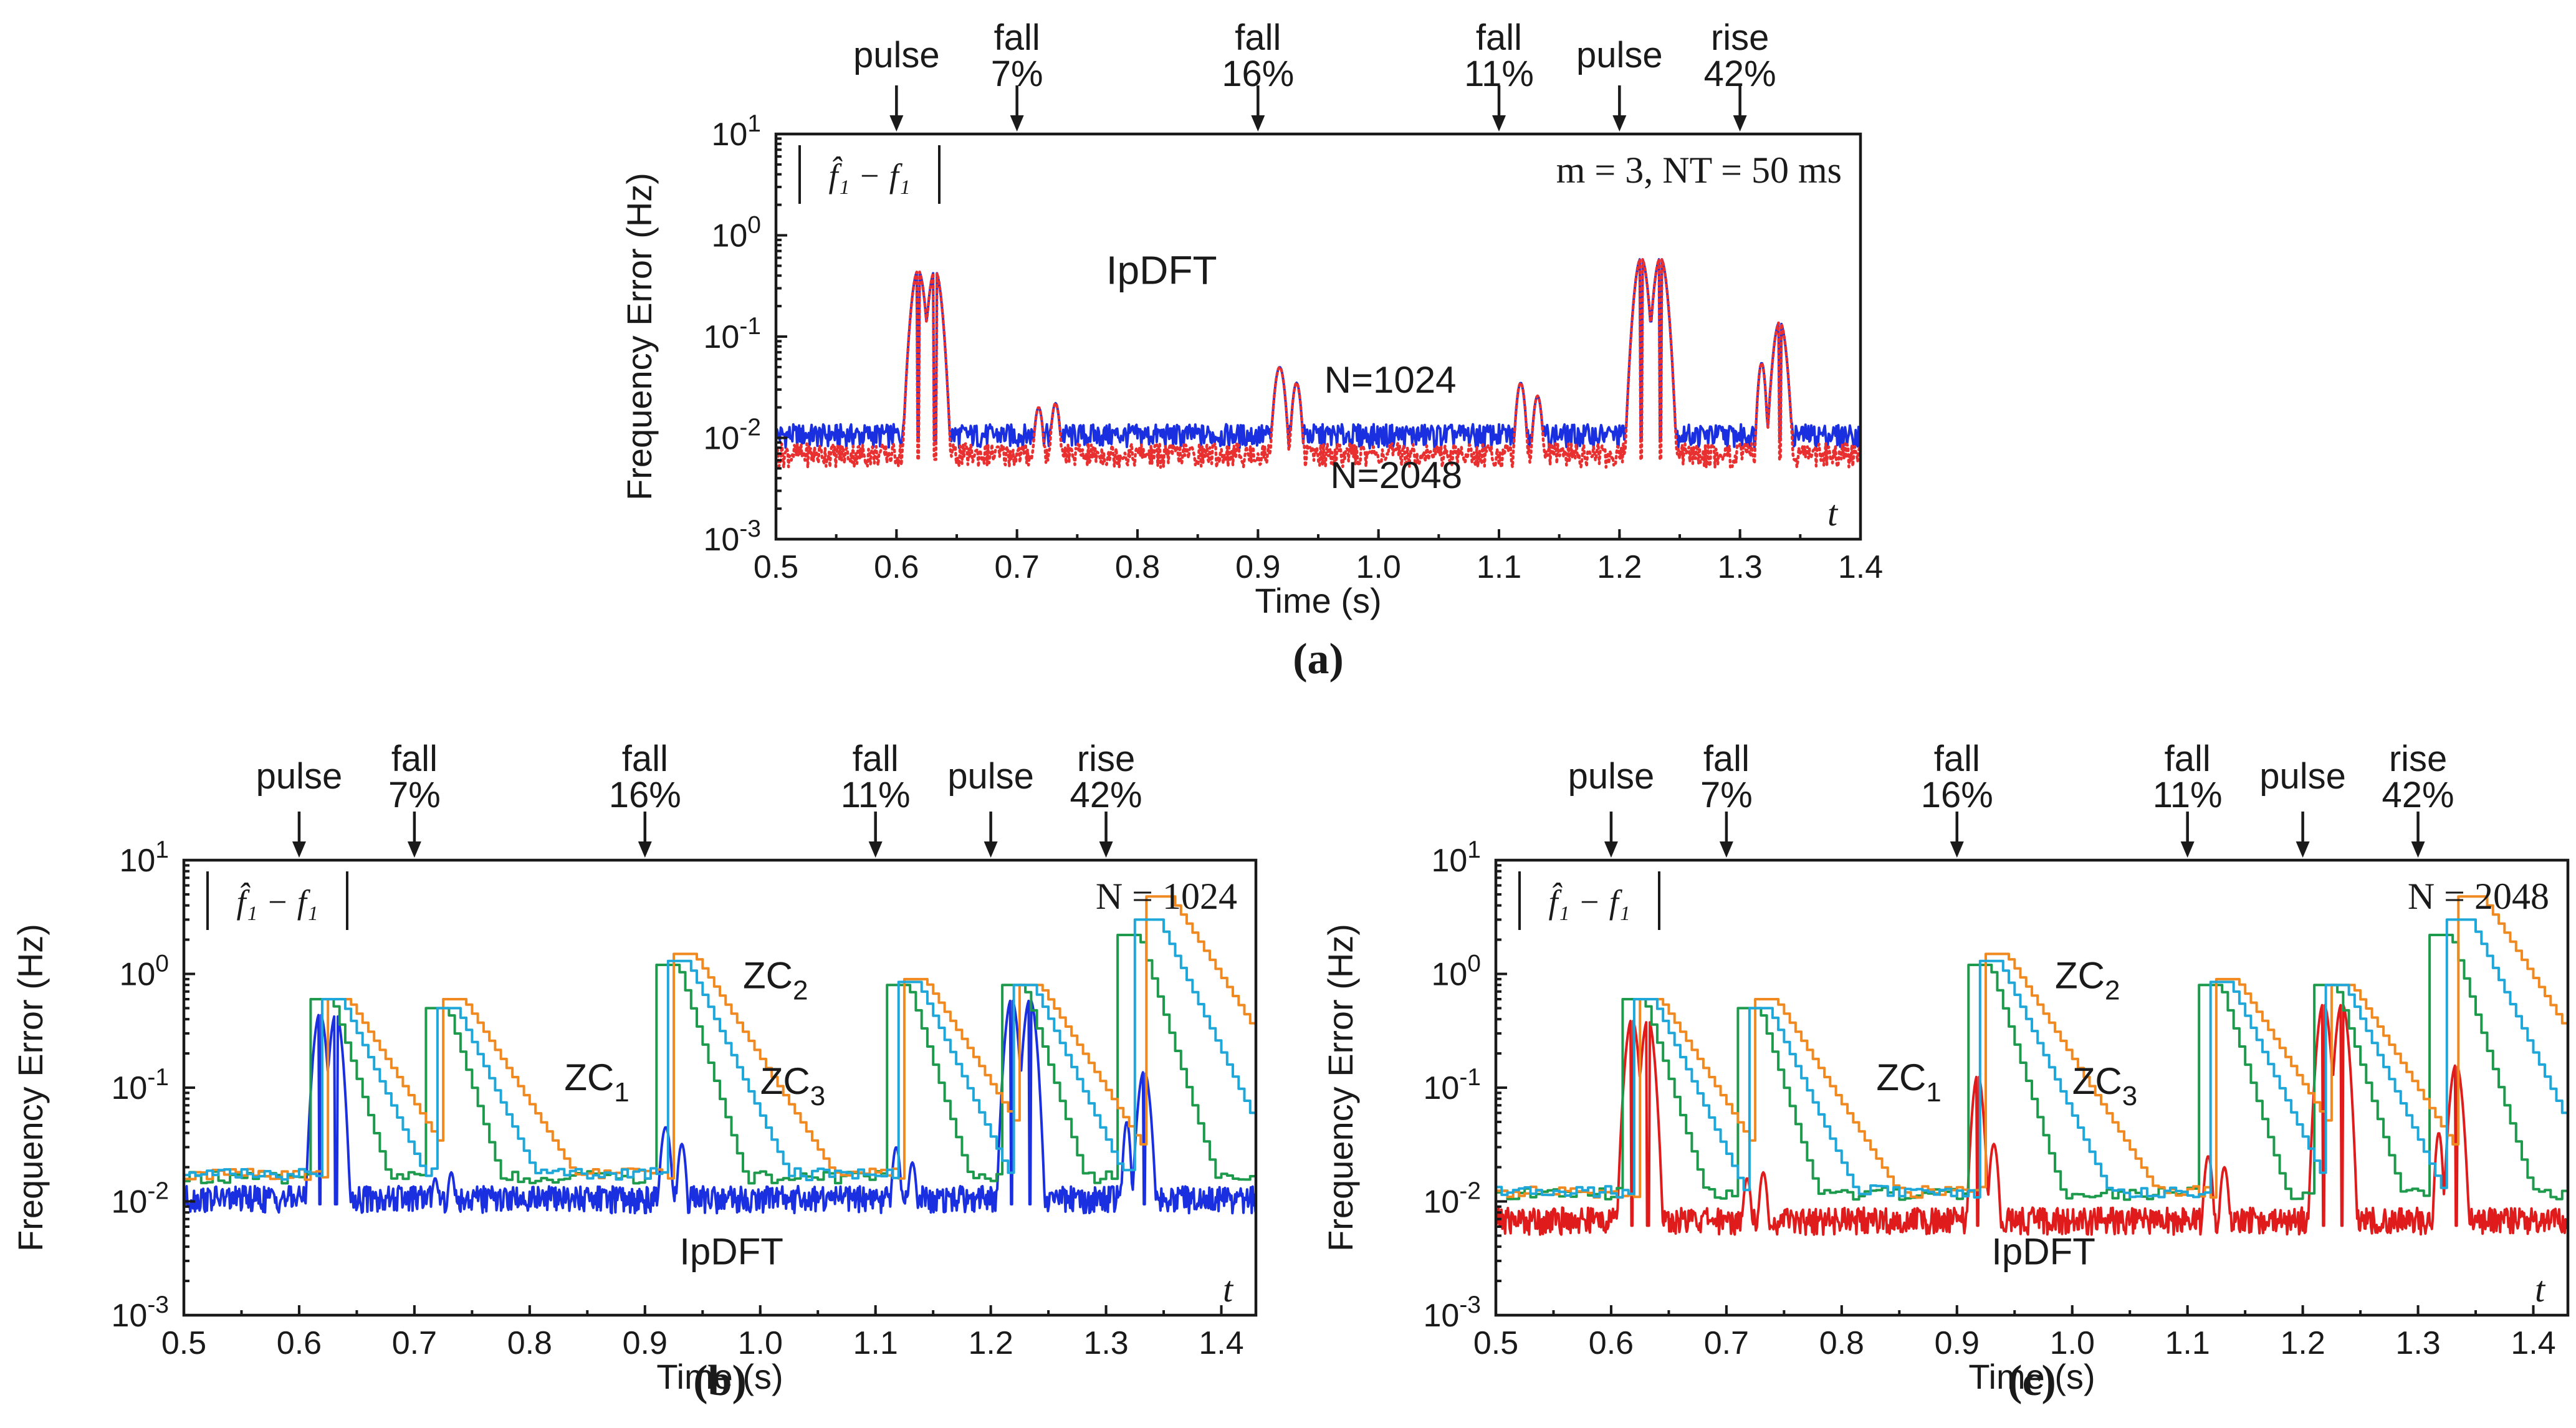 The height and width of the screenshot is (1428, 2576). What do you see at coordinates (1017, 567) in the screenshot?
I see `x-tick-label: 0.7` at bounding box center [1017, 567].